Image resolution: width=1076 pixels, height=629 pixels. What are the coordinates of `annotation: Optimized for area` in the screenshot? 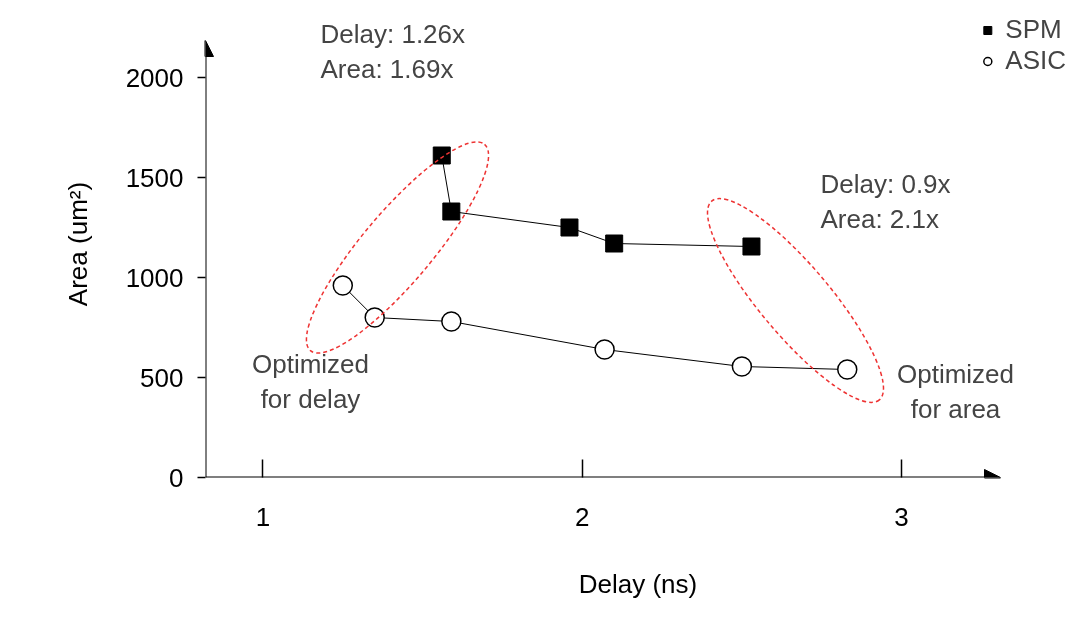 It's located at (955, 391).